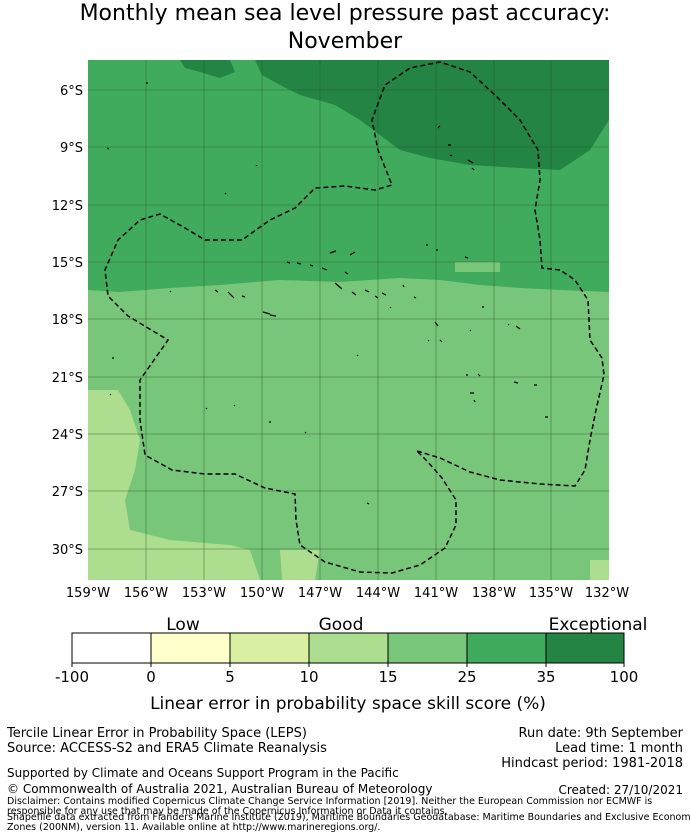  I want to click on zone-35-100-nw, so click(207, 69).